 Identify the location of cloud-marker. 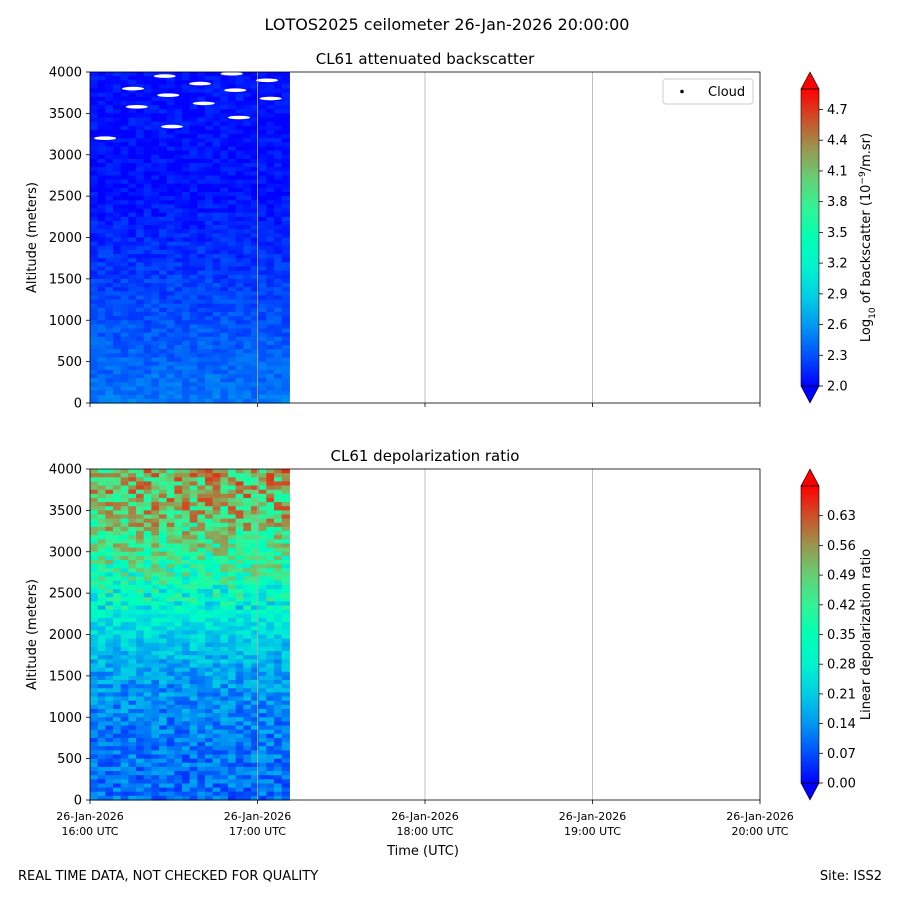
(133, 88).